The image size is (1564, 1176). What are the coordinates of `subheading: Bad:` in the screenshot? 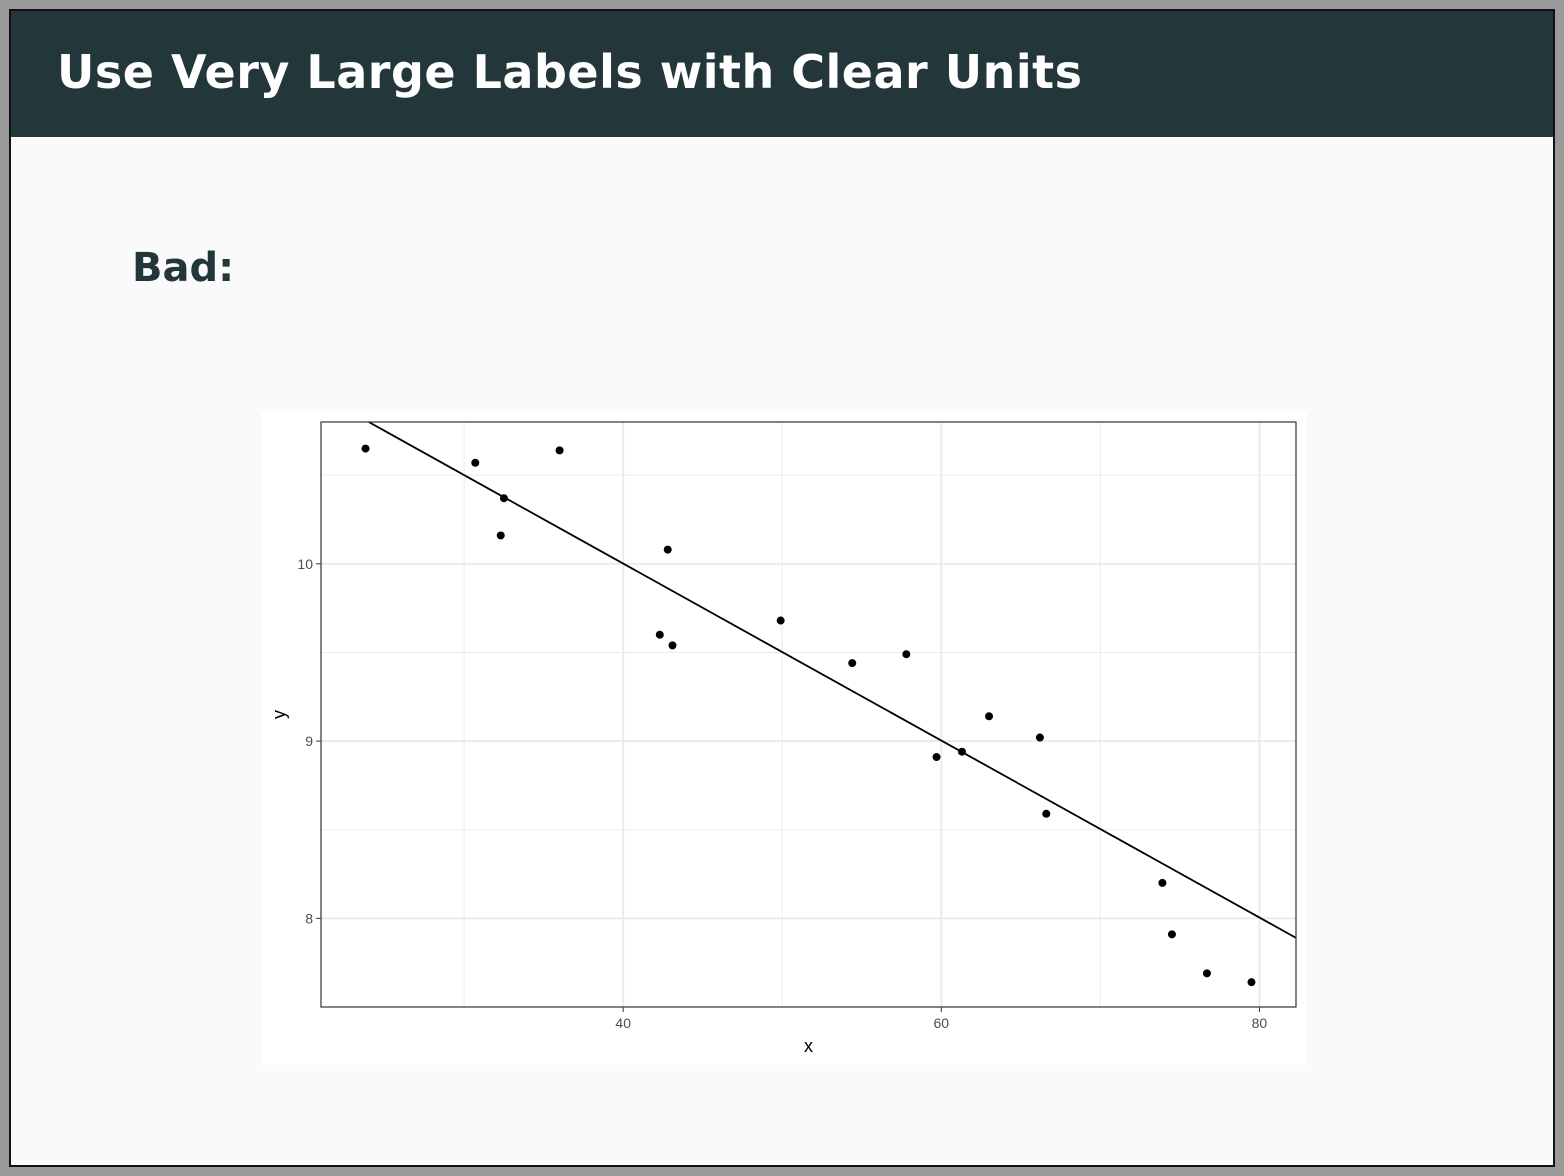 It's located at (183, 268).